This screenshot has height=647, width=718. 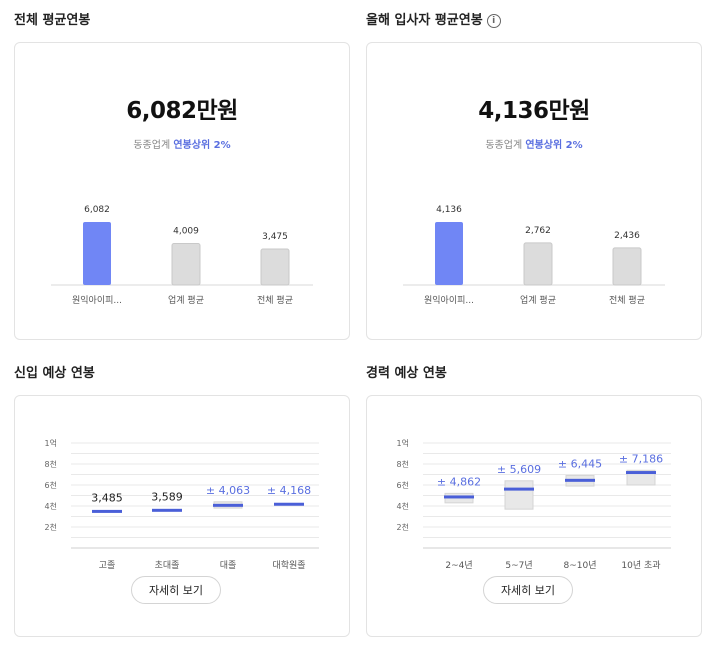 What do you see at coordinates (424, 20) in the screenshot?
I see `new-hire-avg-salary-label: 올해 입사자 평균연봉` at bounding box center [424, 20].